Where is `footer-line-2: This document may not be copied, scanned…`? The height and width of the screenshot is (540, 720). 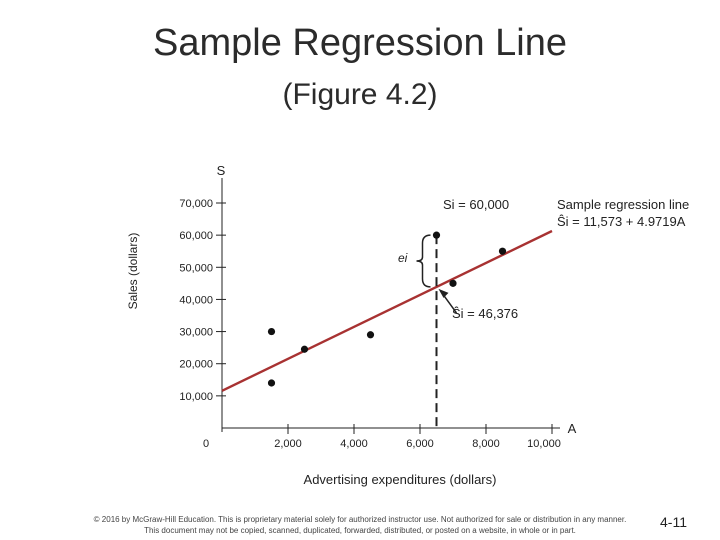
footer-line-2: This document may not be copied, scanned… is located at coordinates (360, 530).